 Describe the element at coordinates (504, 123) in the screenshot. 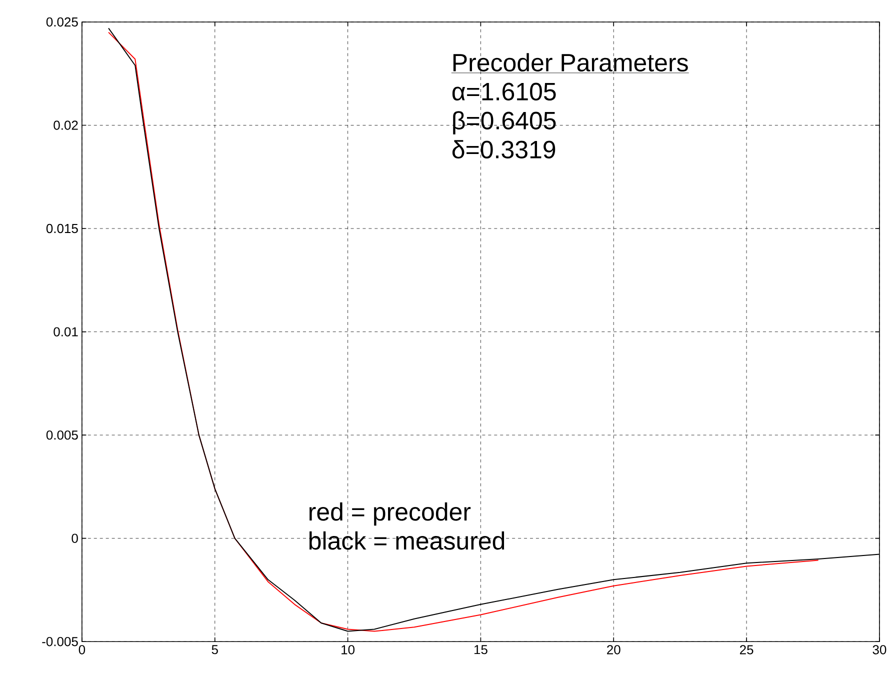

I see `annotation: β=0.6405` at that location.